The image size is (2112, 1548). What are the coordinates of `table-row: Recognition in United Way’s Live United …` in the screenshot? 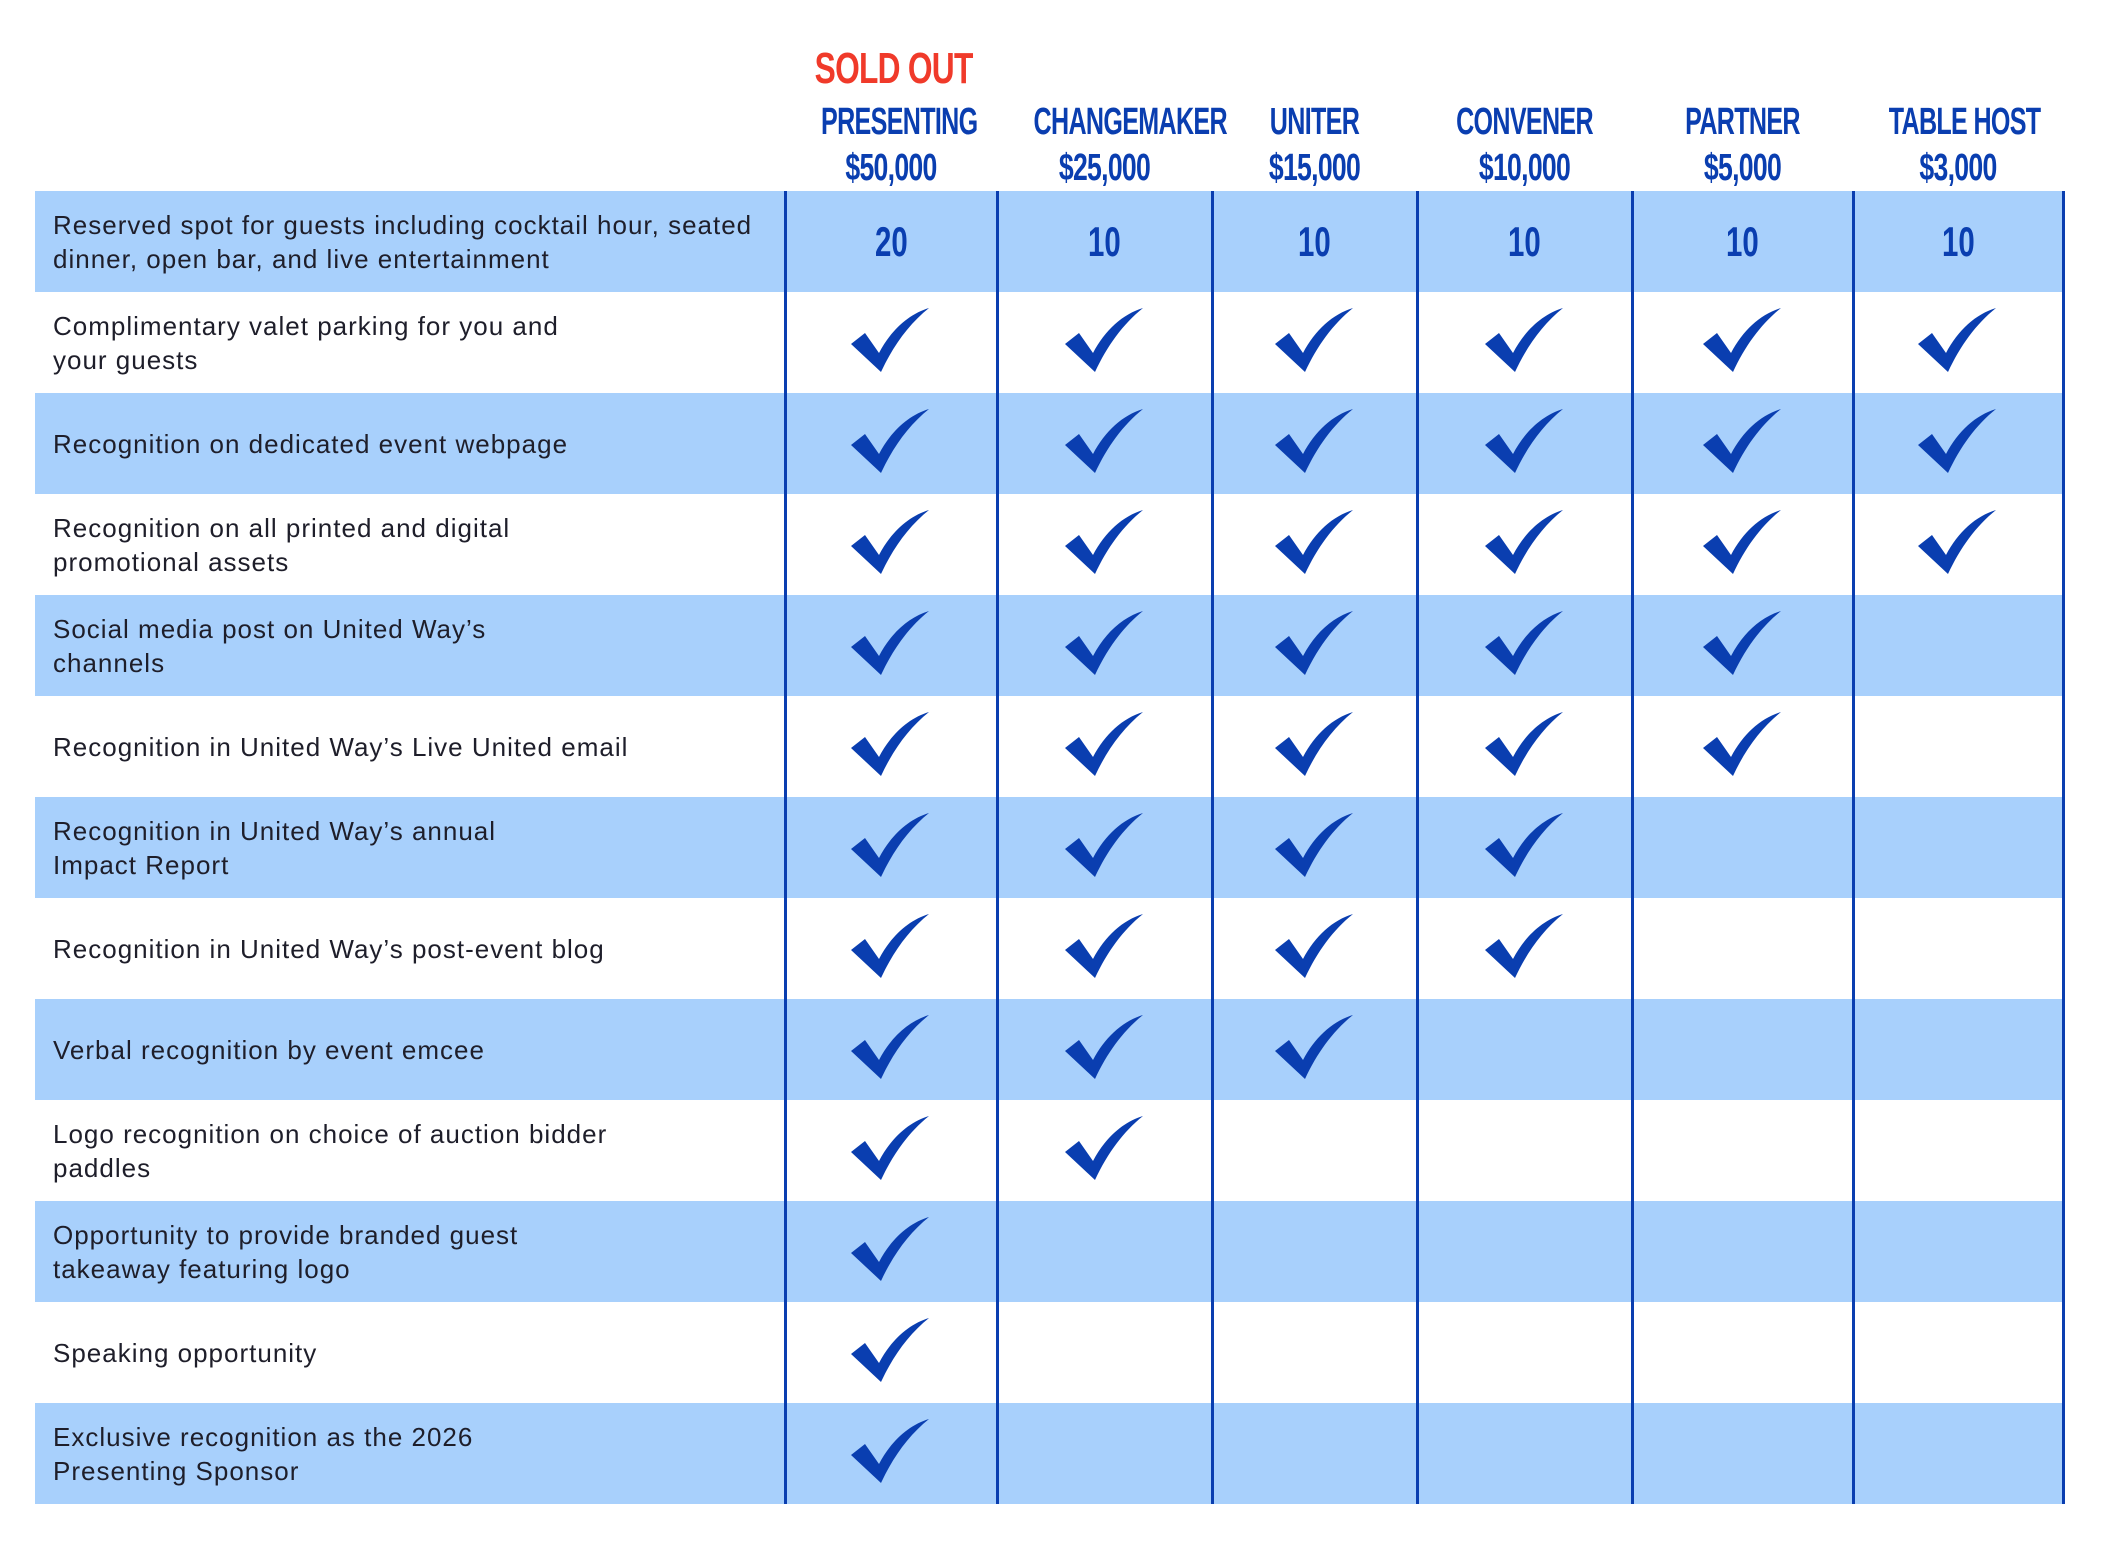 It's located at (1049, 746).